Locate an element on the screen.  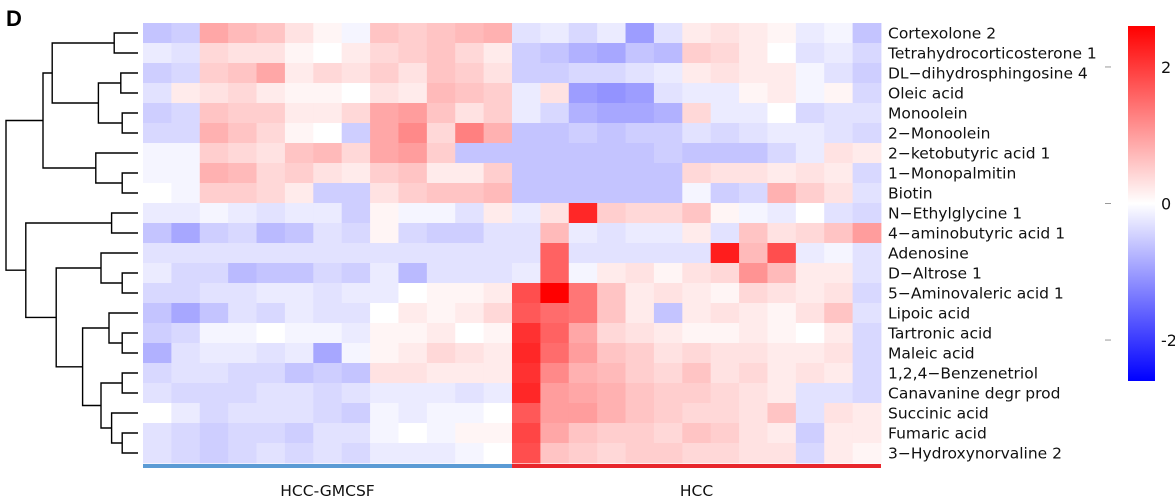
row-label: 2−ketobutyric acid 1 is located at coordinates (969, 154).